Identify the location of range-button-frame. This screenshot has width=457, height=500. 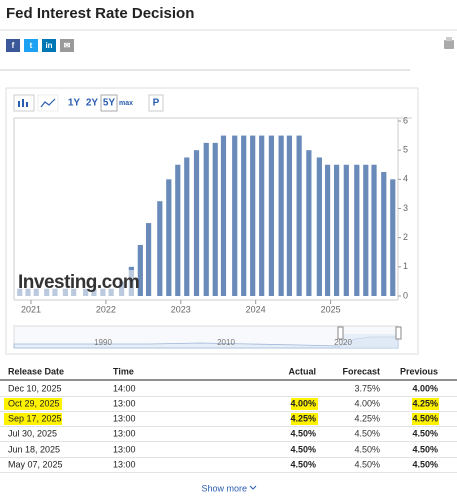
(156, 103).